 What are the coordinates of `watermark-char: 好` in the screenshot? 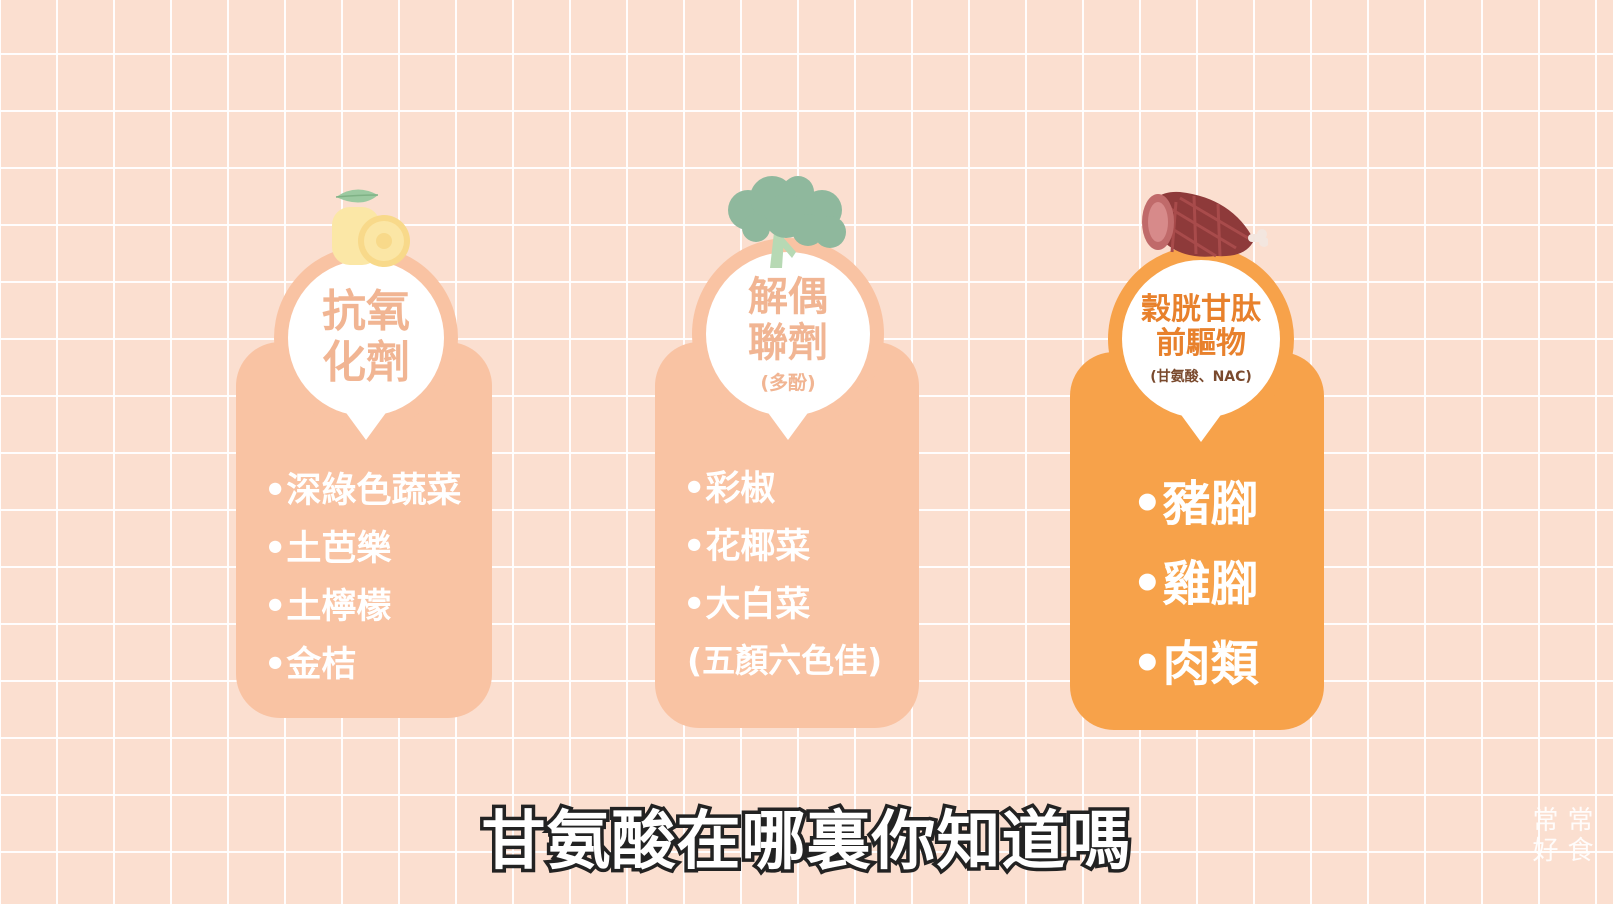 It's located at (1545, 851).